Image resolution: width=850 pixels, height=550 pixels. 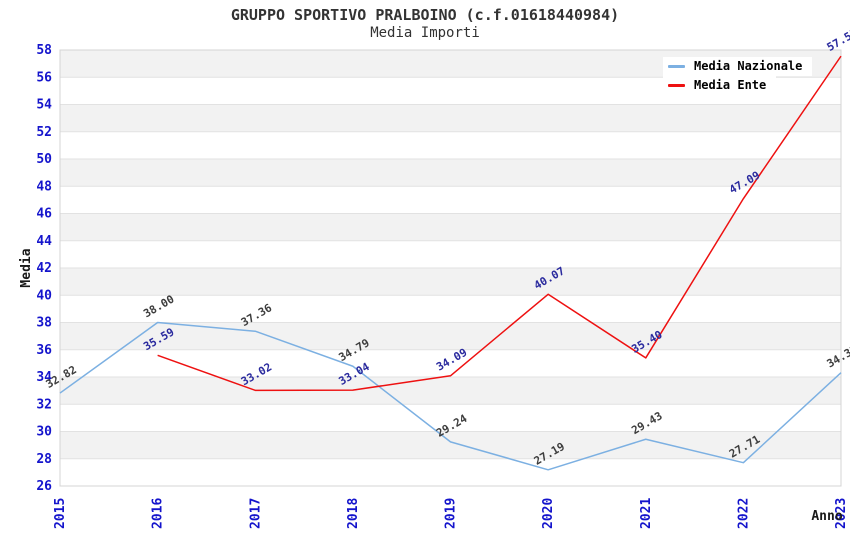 What do you see at coordinates (730, 85) in the screenshot?
I see `legend-label-media-ente: Media Ente` at bounding box center [730, 85].